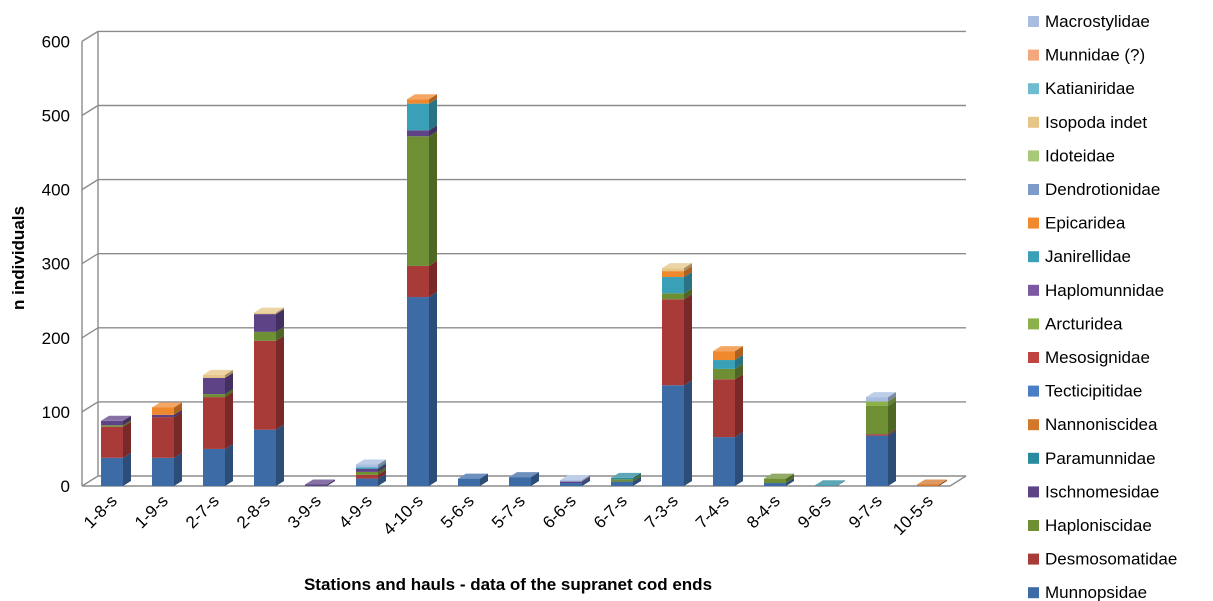 This screenshot has width=1213, height=601. Describe the element at coordinates (508, 511) in the screenshot. I see `x-tick-label: 5-7-s` at that location.